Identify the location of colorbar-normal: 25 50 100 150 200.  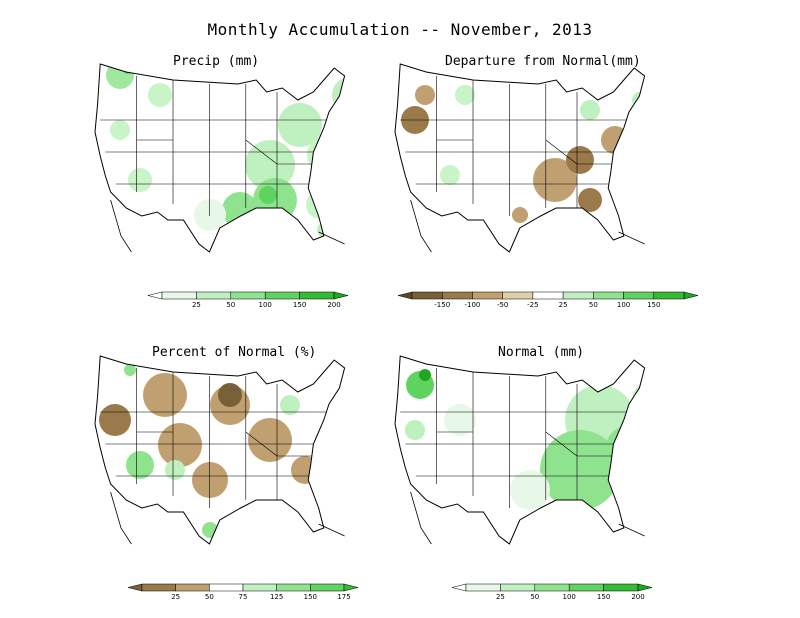
(552, 592).